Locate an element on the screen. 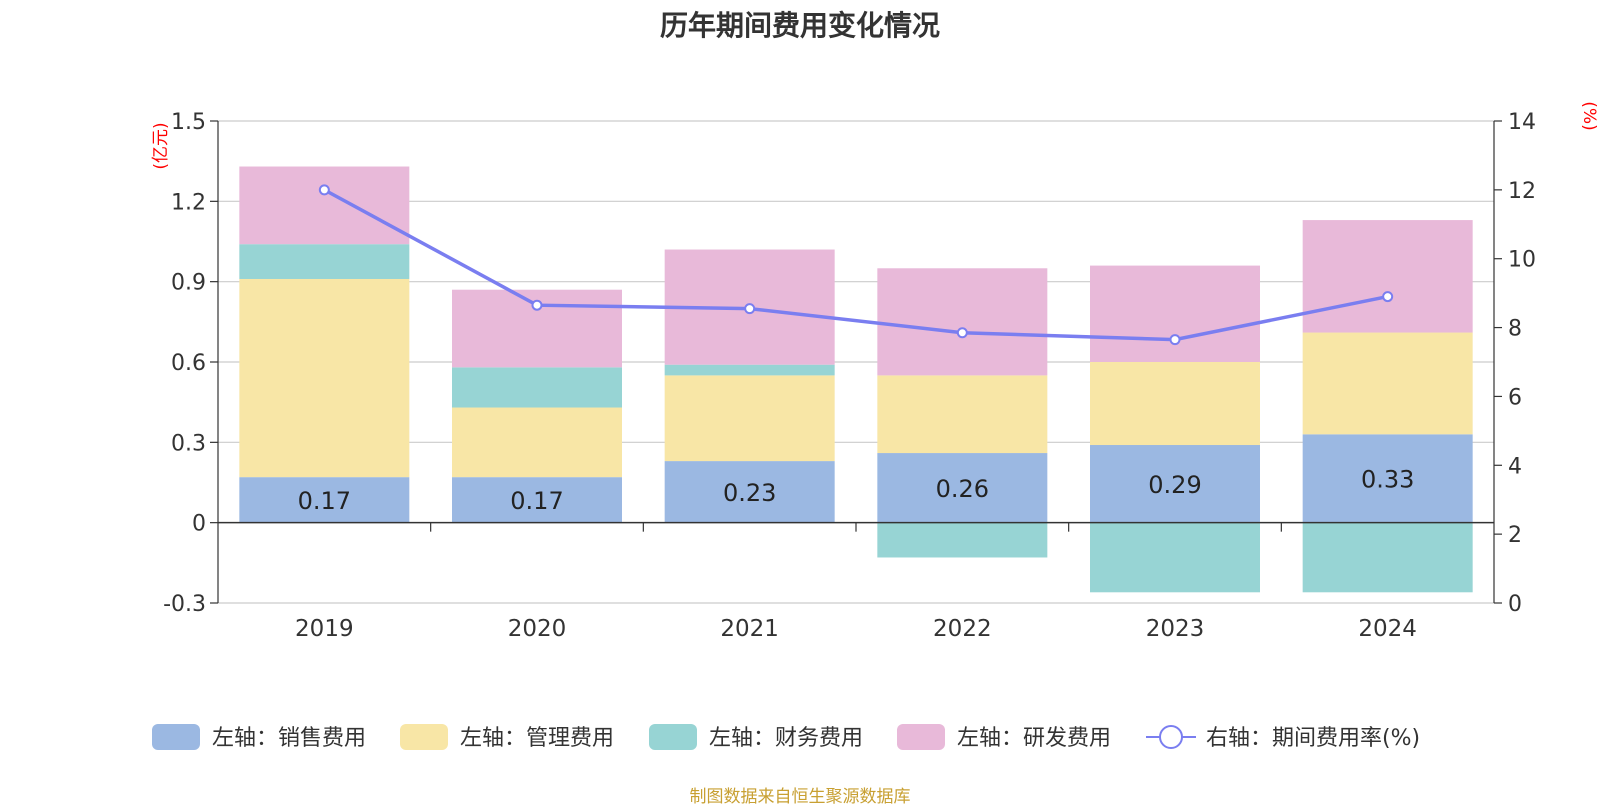 The image size is (1600, 807). x-axis-category-label: 2024 is located at coordinates (1387, 629).